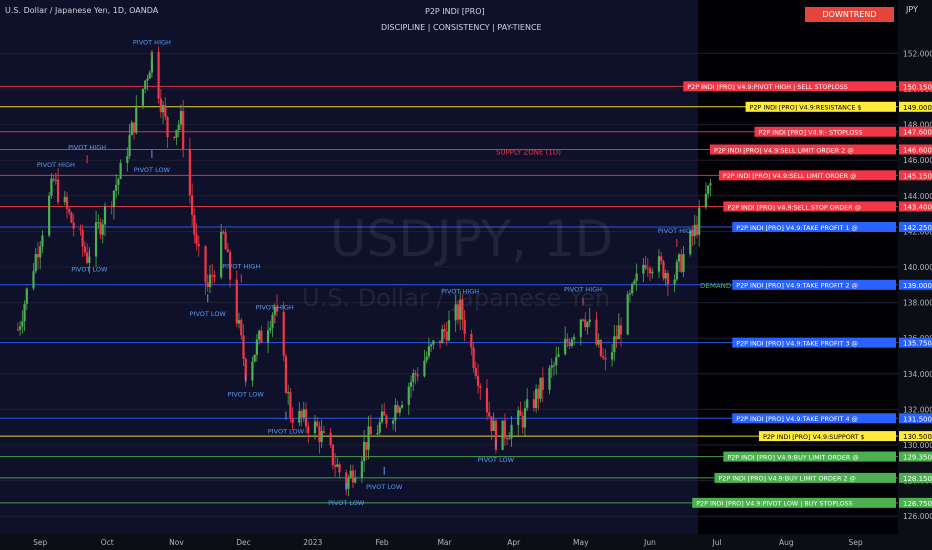 The width and height of the screenshot is (932, 550). I want to click on downtrend-button: DOWNTREND, so click(849, 14).